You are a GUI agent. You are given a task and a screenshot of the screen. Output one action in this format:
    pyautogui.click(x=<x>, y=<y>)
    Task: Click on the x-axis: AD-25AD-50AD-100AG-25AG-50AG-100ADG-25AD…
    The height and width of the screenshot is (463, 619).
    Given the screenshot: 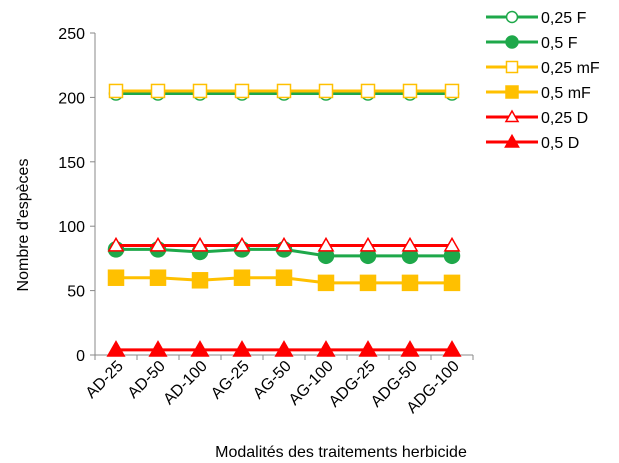 What is the action you would take?
    pyautogui.click(x=278, y=385)
    